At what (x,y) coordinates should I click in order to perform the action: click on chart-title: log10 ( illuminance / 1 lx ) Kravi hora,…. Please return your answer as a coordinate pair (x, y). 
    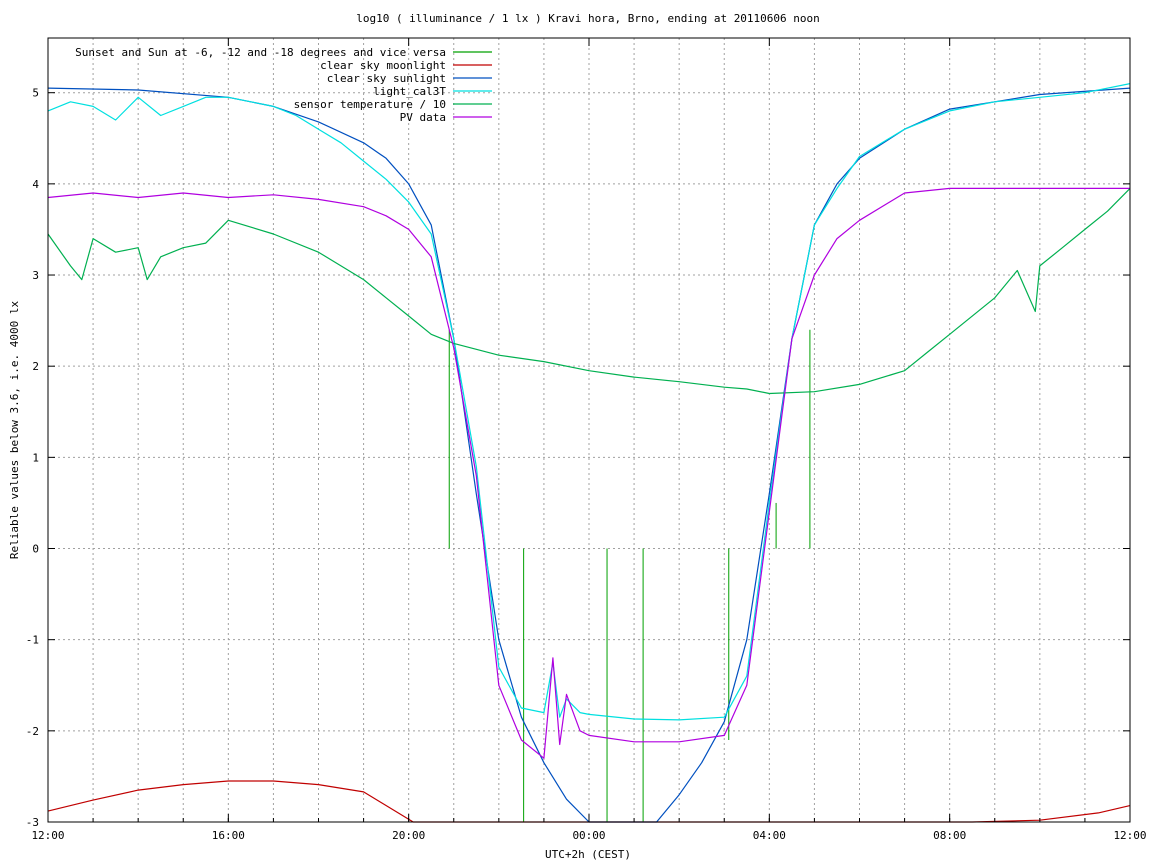
    Looking at the image, I should click on (588, 18).